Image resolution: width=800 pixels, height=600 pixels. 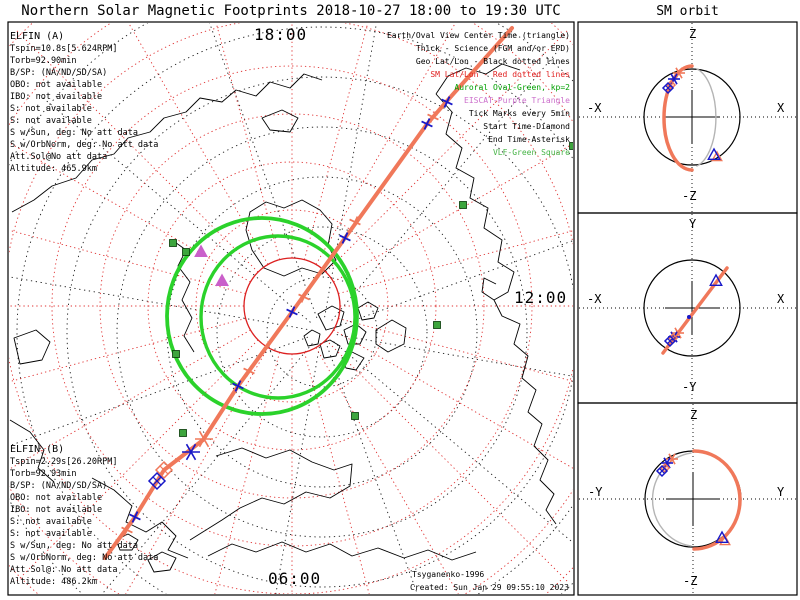 I want to click on mlt-label-12: 12:00, so click(x=541, y=297).